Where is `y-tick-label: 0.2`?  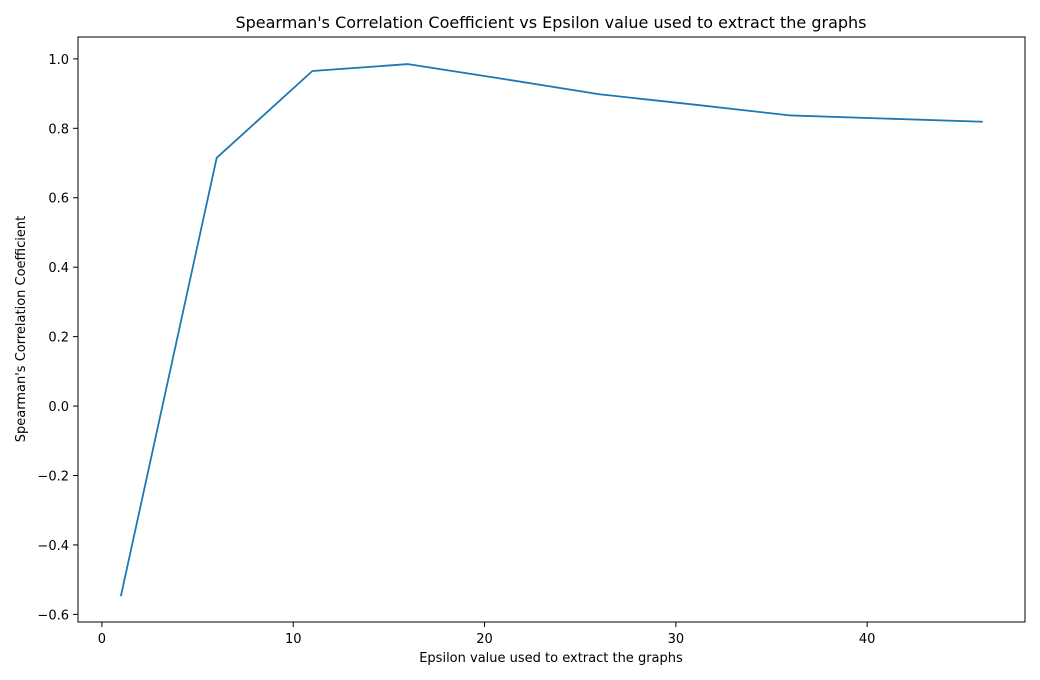
y-tick-label: 0.2 is located at coordinates (58, 338).